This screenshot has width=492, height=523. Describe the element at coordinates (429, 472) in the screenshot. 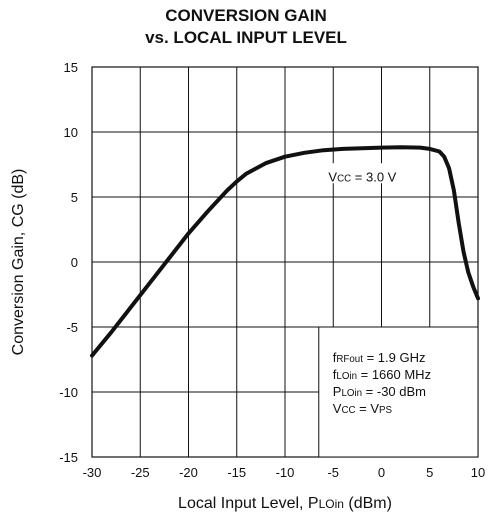

I see `x-tick-label: 5` at that location.